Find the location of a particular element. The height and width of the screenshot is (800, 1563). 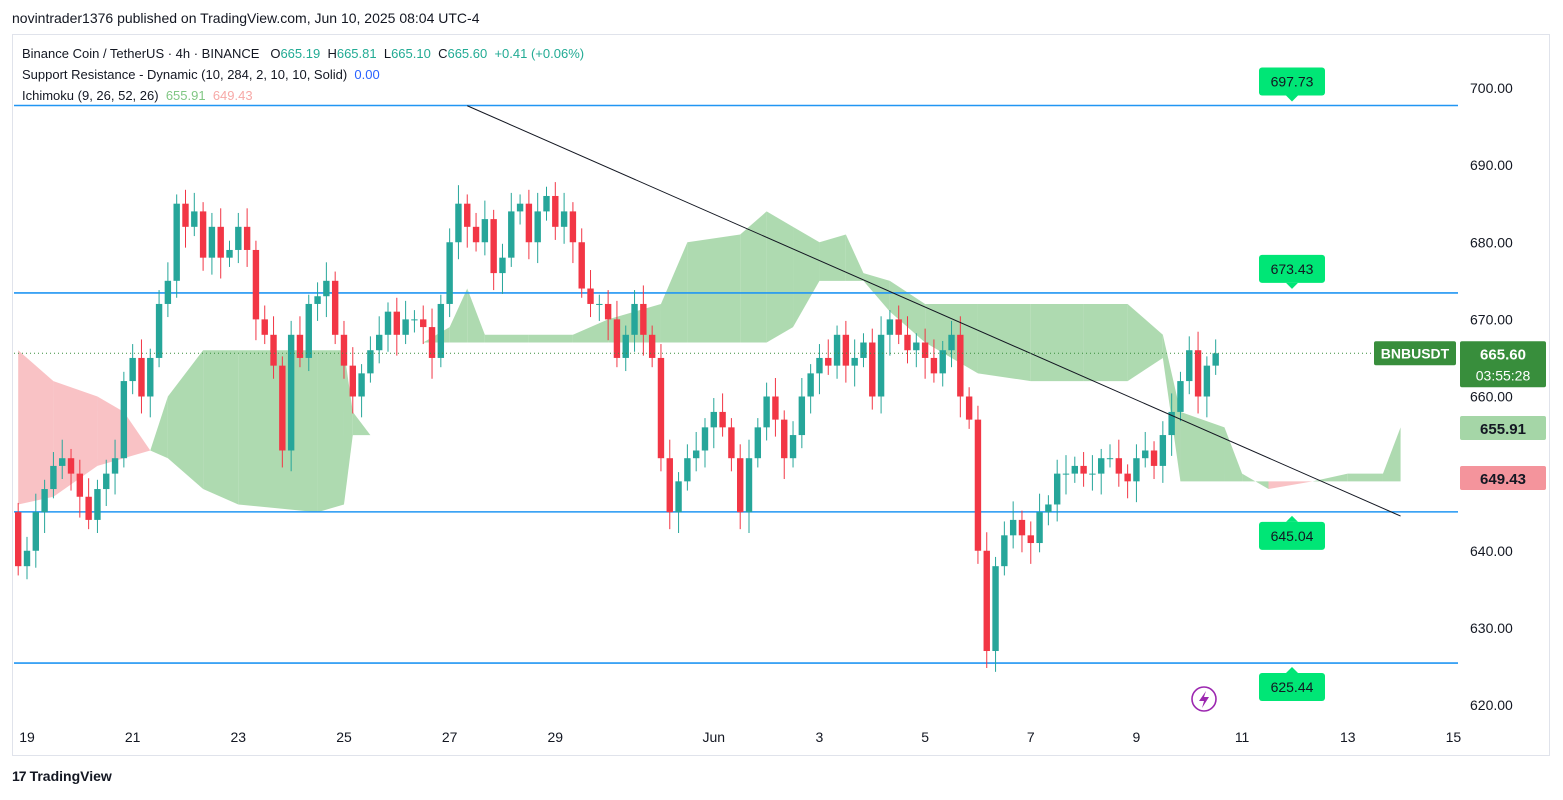

tradingview-logo-icon: 17 is located at coordinates (19, 776).